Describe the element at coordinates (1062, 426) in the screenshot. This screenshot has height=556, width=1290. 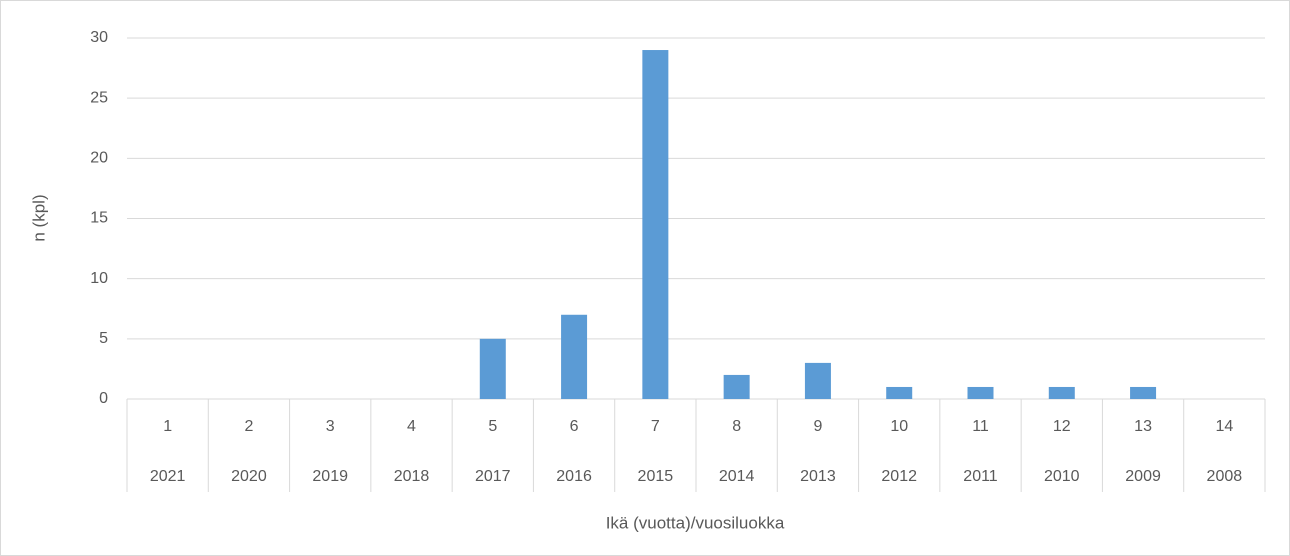
I see `x-tick-label: 12` at that location.